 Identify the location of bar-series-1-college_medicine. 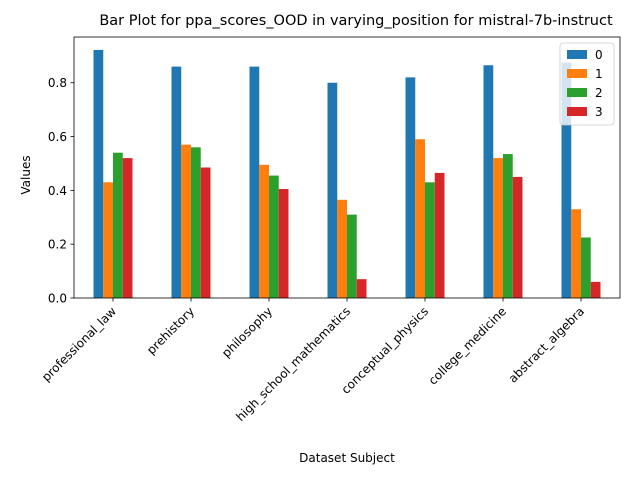
(498, 228).